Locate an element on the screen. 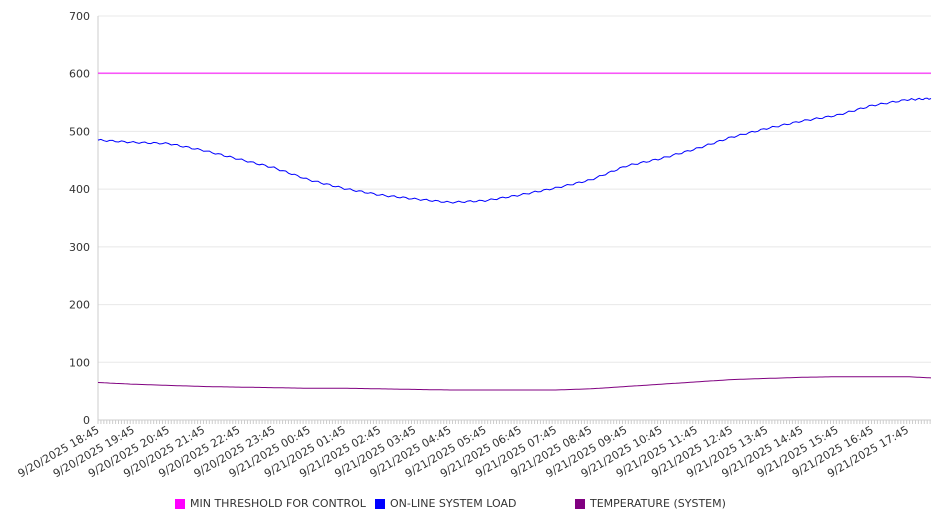 This screenshot has width=946, height=526. legend-label: MIN THRESHOLD FOR CONTROL is located at coordinates (278, 503).